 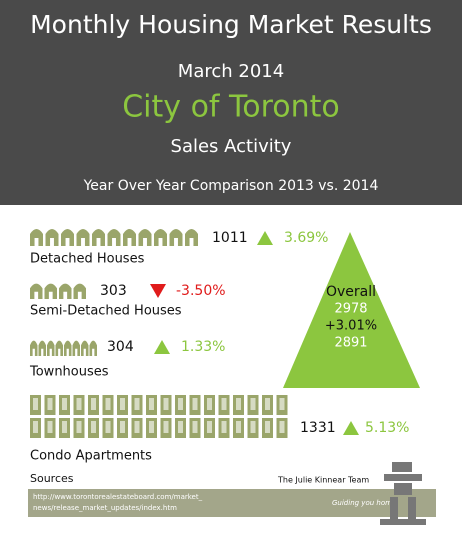 I want to click on change: -3.50%, so click(x=201, y=291).